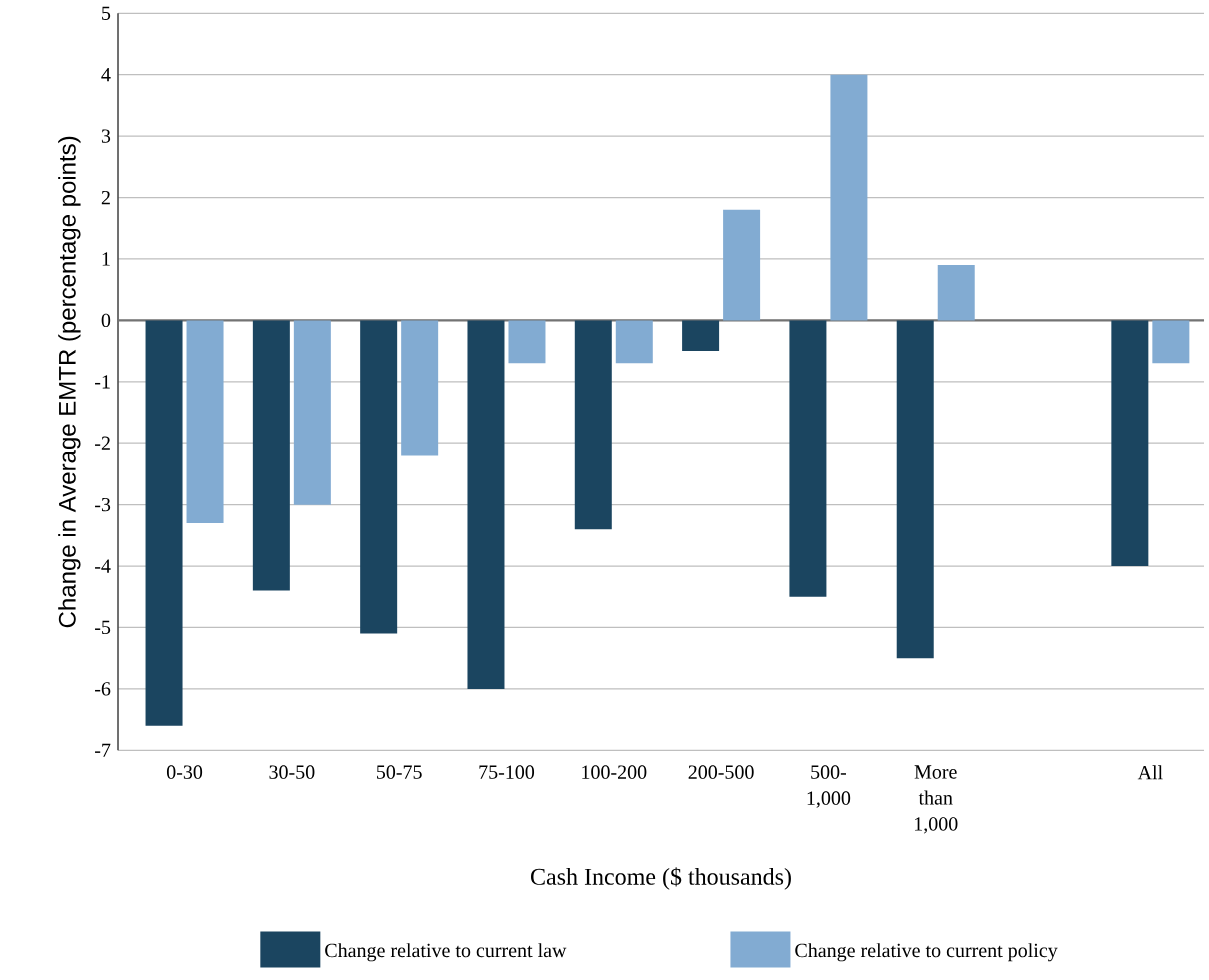 The height and width of the screenshot is (980, 1209). What do you see at coordinates (102, 443) in the screenshot?
I see `y-tick-label: -2` at bounding box center [102, 443].